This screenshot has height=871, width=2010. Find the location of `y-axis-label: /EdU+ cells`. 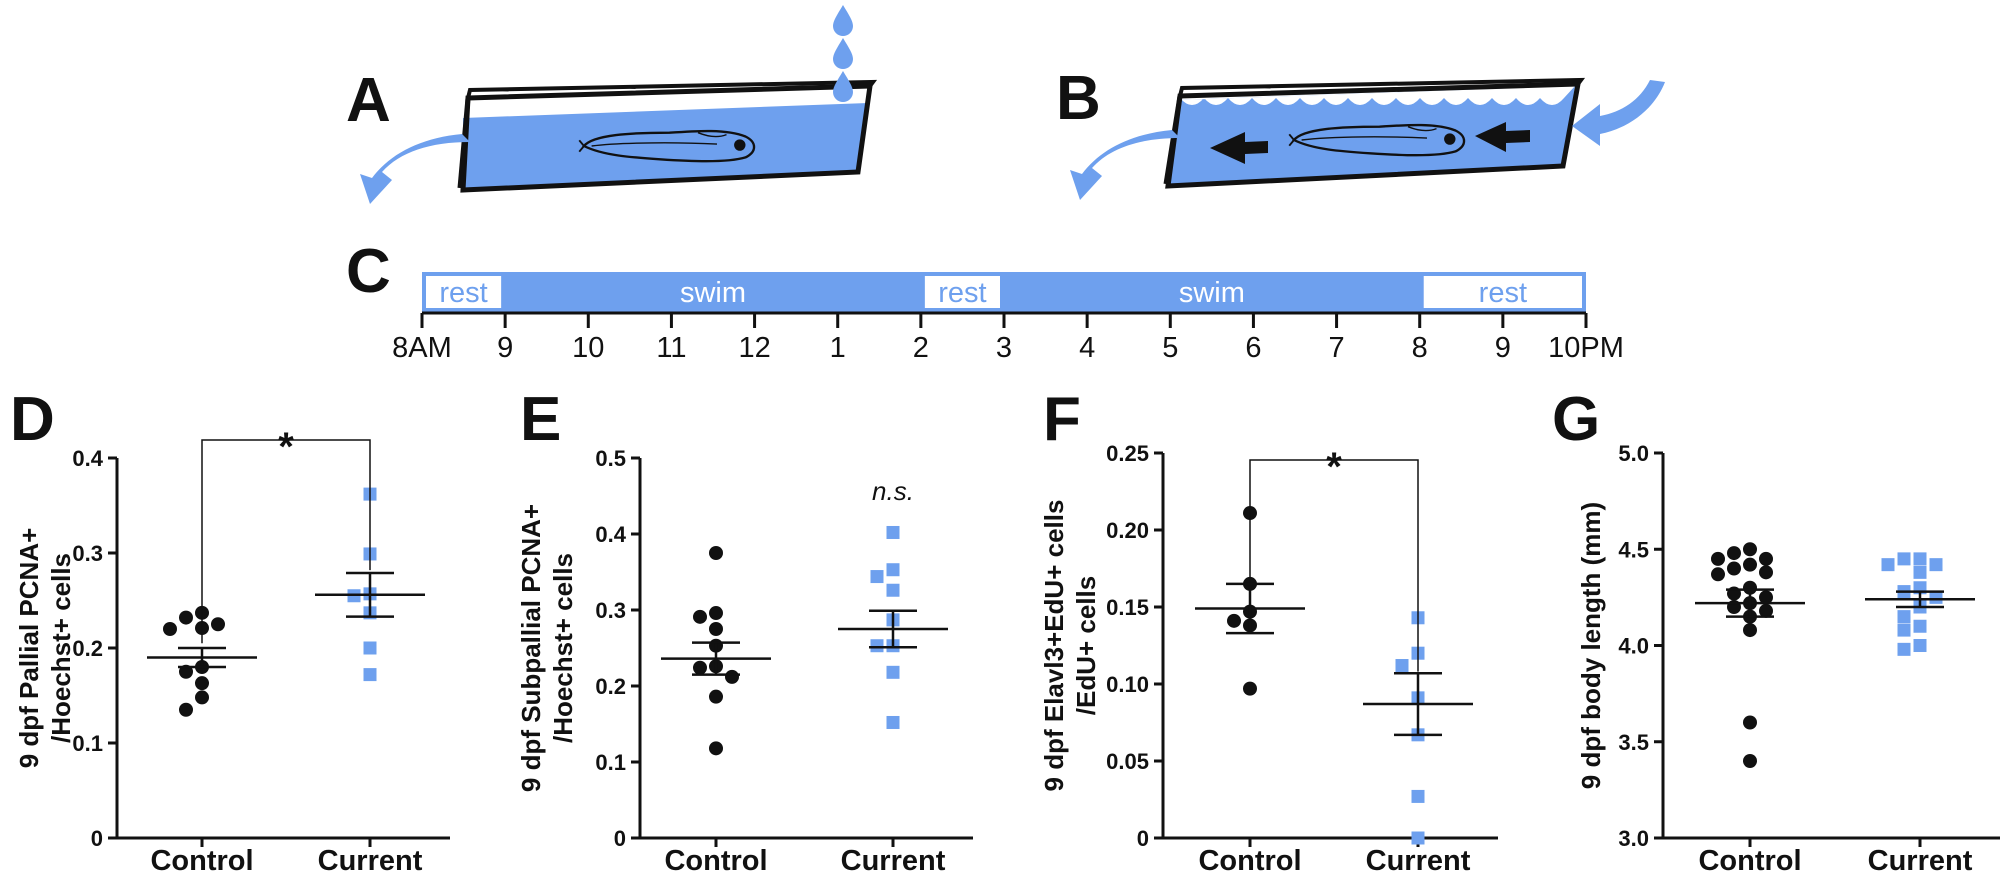

y-axis-label: /EdU+ cells is located at coordinates (1086, 645).